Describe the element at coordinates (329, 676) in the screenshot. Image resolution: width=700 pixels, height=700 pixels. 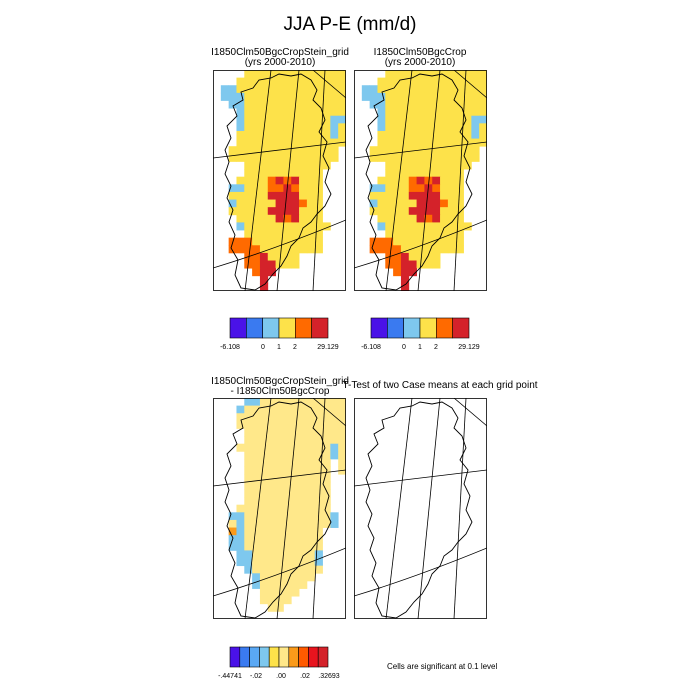
I see `colorbar-label: .32693` at that location.